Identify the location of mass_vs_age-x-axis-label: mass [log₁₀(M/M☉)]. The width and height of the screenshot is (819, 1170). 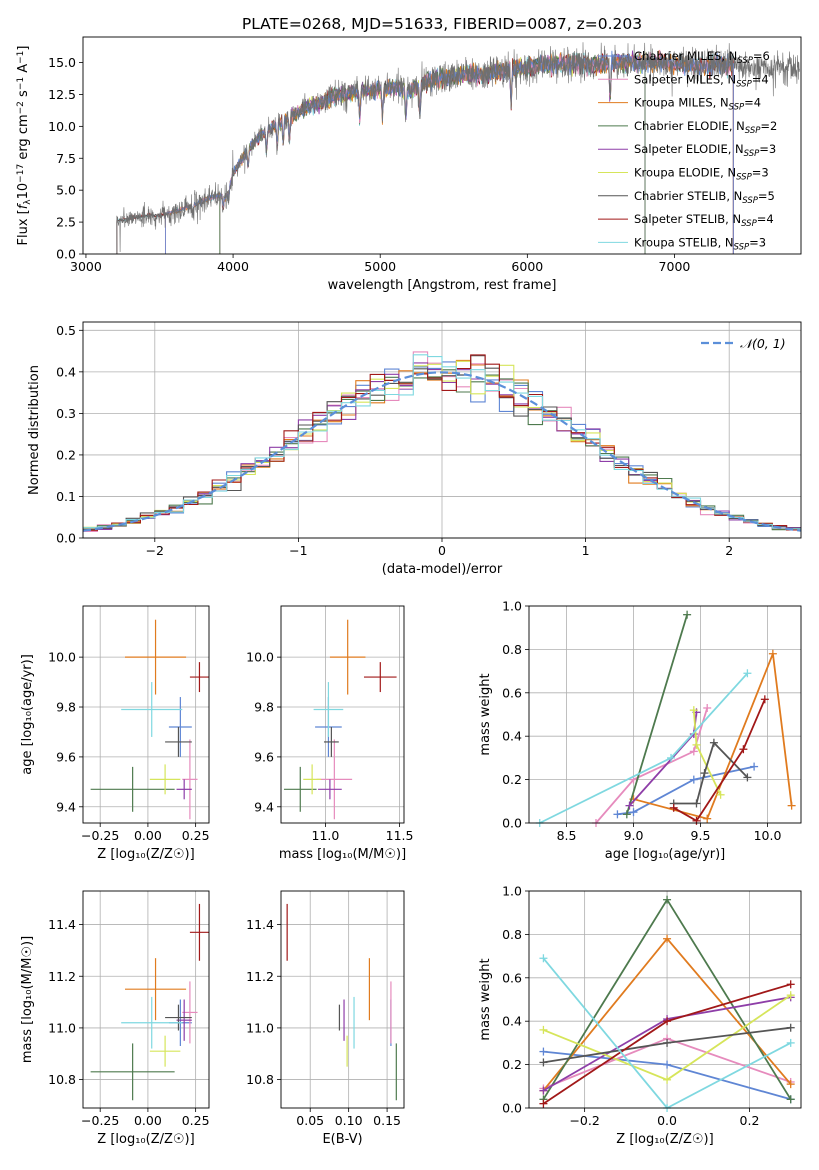
(342, 854).